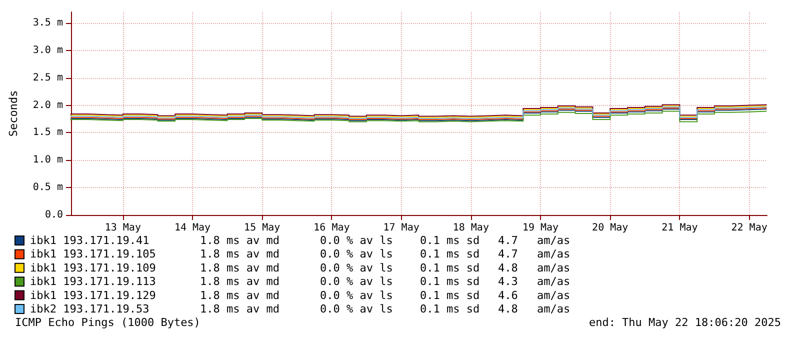  Describe the element at coordinates (685, 323) in the screenshot. I see `text: end: Thu May 22 18:06:20 2025` at that location.